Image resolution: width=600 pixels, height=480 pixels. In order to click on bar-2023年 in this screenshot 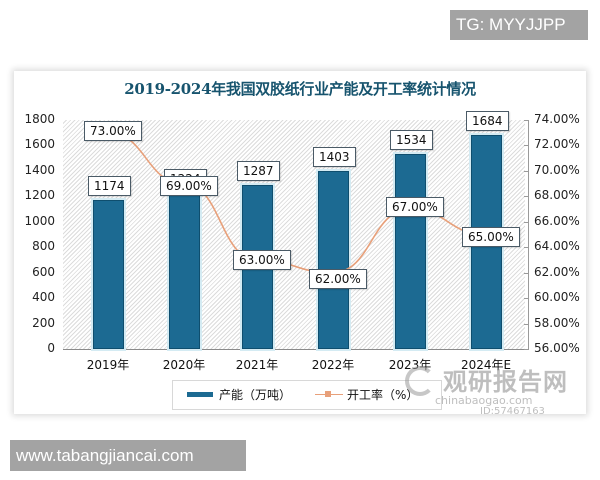, I will do `click(410, 251)`.